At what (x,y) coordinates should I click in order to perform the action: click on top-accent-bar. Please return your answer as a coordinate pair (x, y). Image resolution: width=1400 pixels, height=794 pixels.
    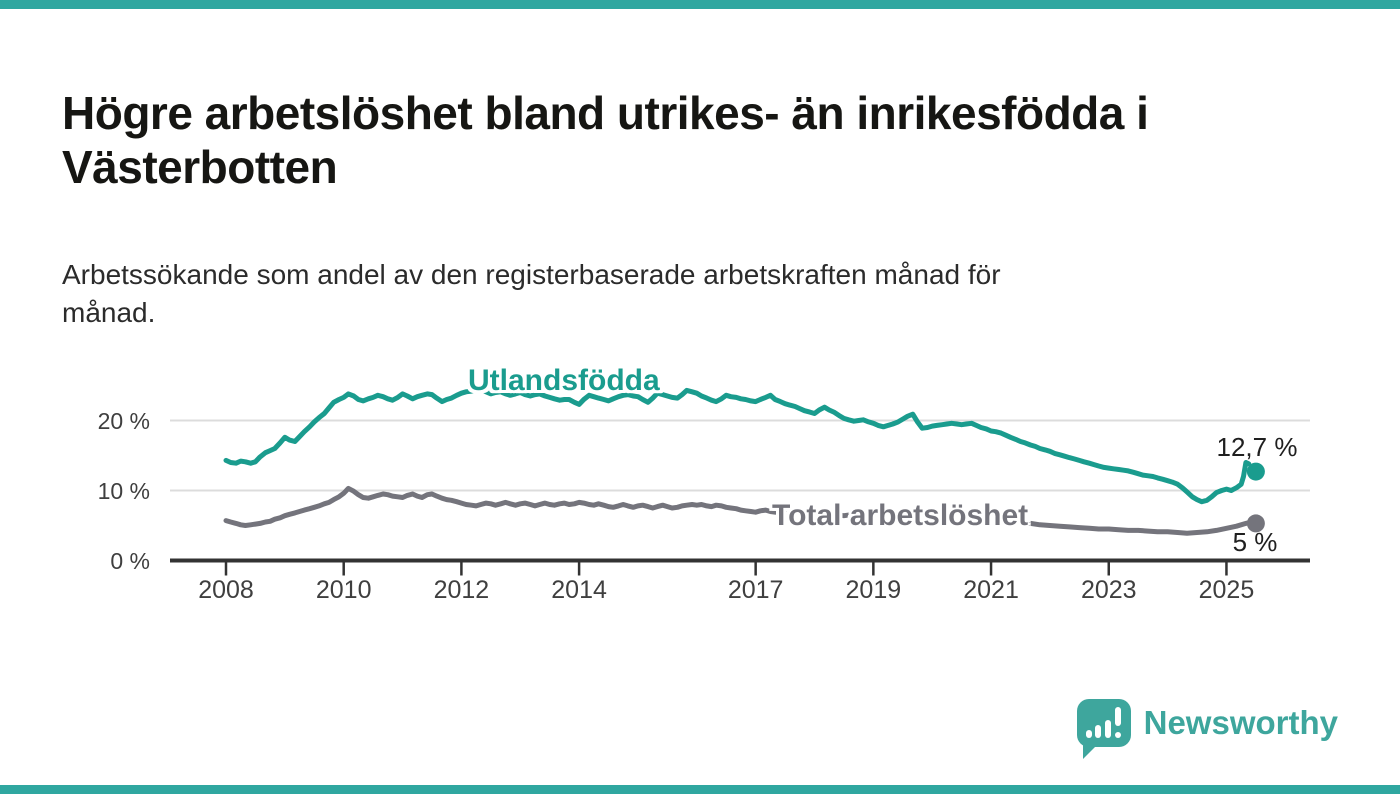
    Looking at the image, I should click on (700, 4).